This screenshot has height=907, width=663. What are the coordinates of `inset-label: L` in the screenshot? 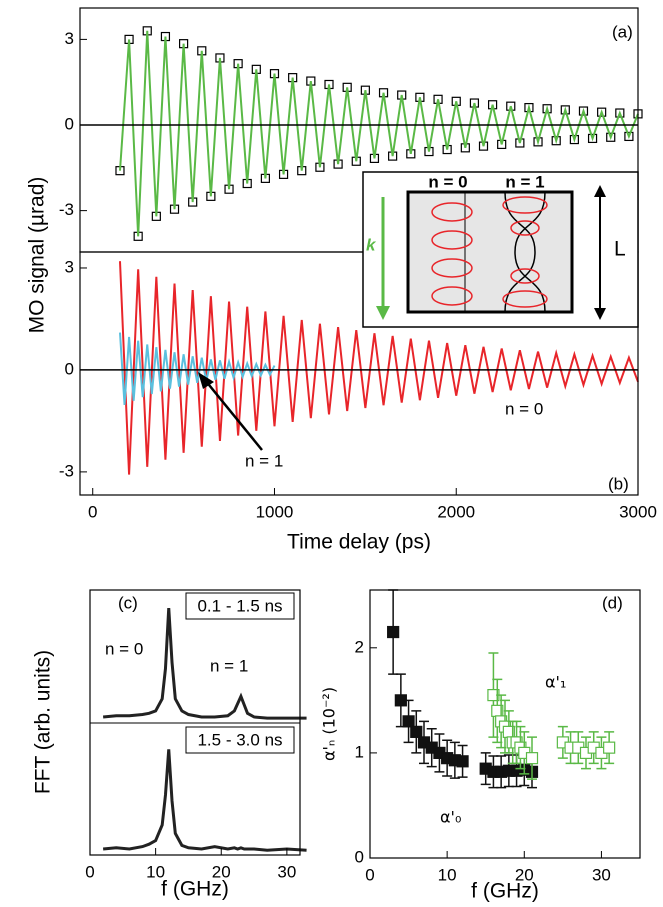 It's located at (620, 249).